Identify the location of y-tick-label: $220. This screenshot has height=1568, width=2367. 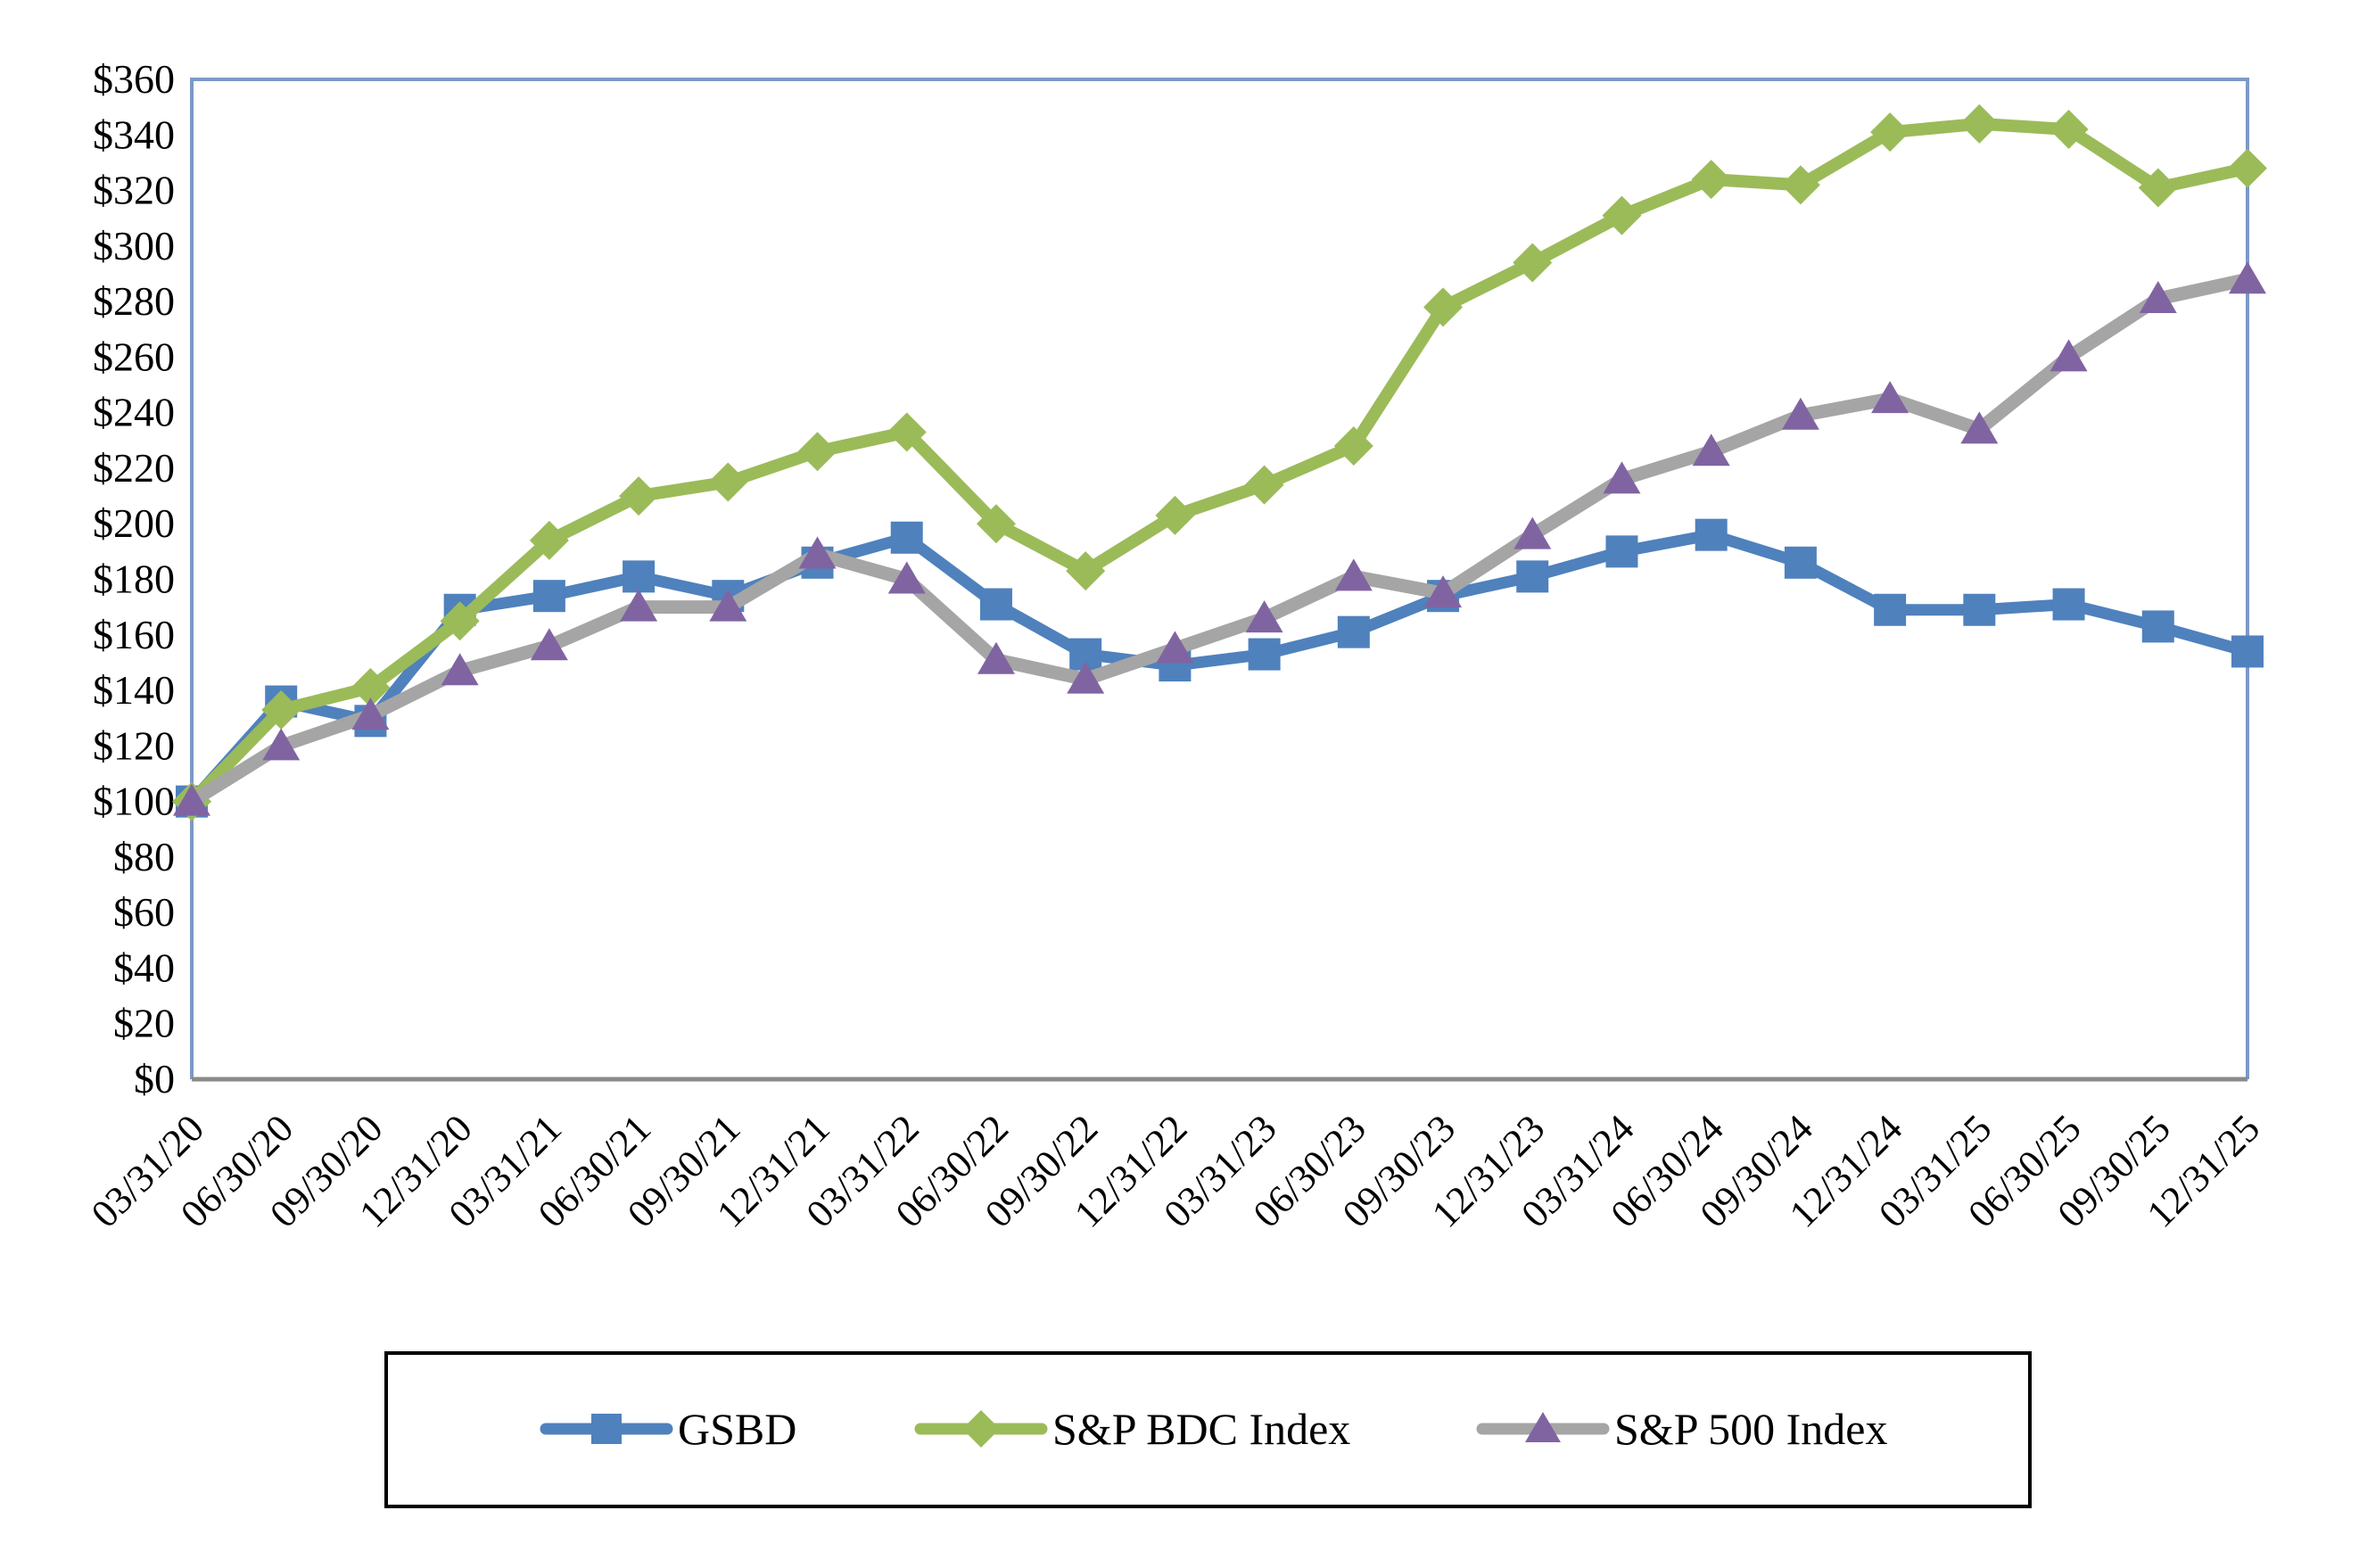
(134, 468).